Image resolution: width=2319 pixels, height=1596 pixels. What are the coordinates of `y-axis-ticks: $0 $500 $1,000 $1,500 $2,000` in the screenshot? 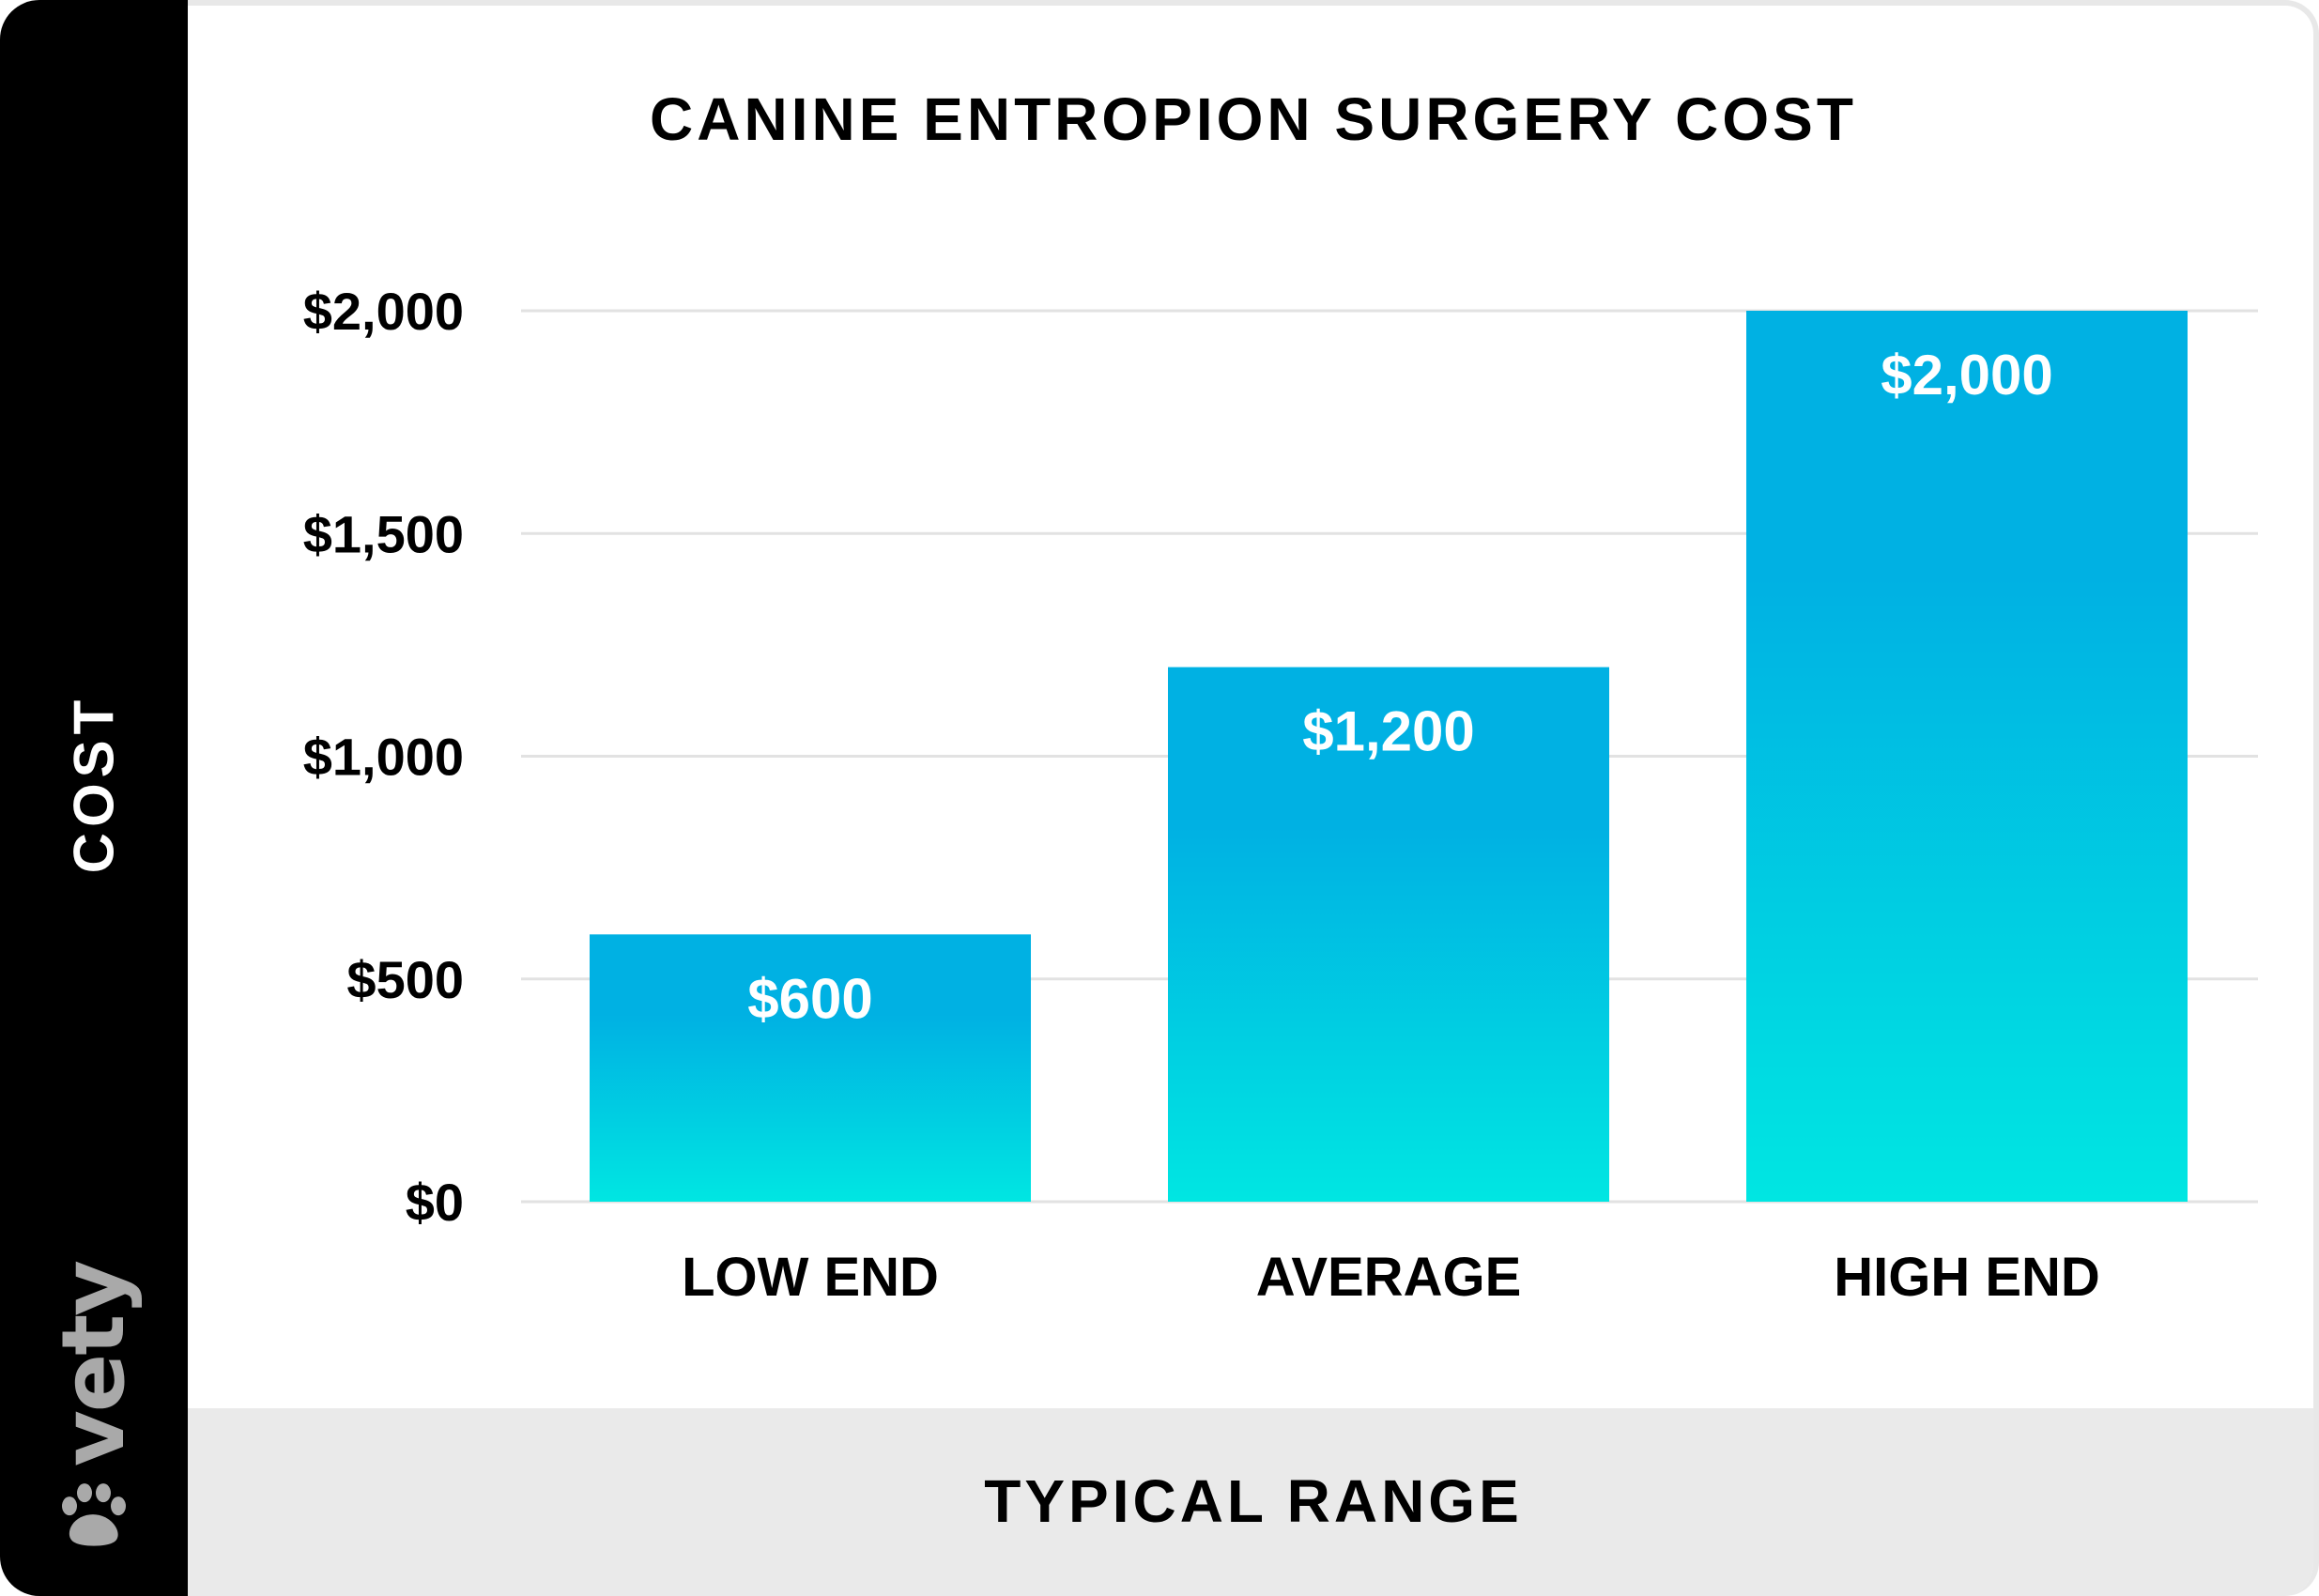 It's located at (383, 757).